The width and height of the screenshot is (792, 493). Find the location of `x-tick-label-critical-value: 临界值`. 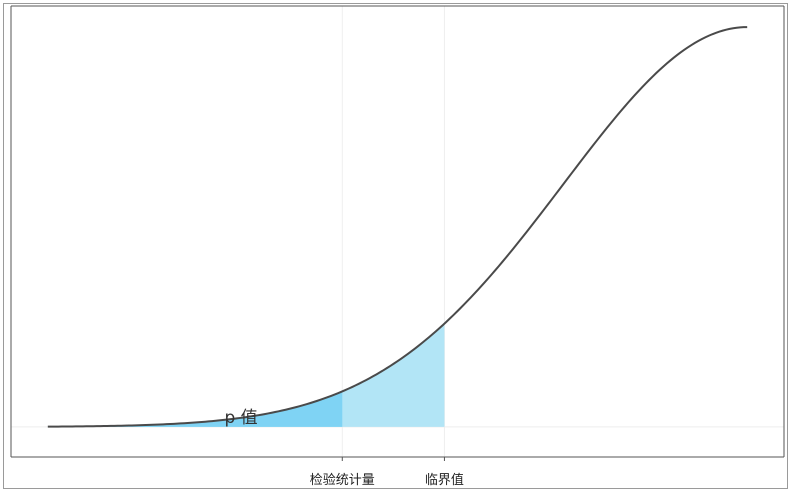

x-tick-label-critical-value: 临界值 is located at coordinates (444, 480).